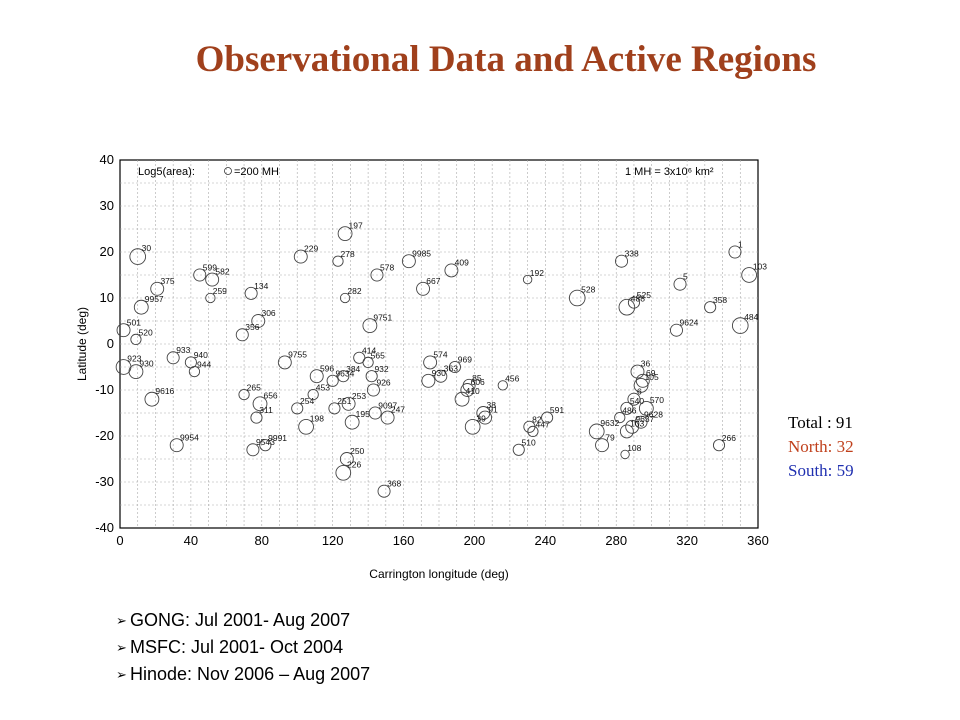 The height and width of the screenshot is (720, 960). I want to click on data-point-label: 9634, so click(344, 373).